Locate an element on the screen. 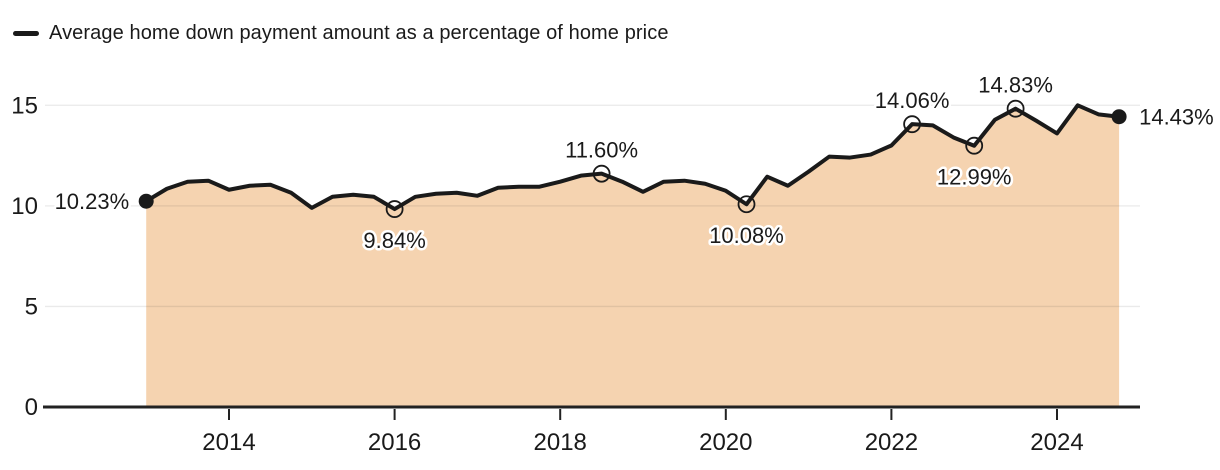 The width and height of the screenshot is (1220, 470). data-point-label: 9.84% is located at coordinates (394, 240).